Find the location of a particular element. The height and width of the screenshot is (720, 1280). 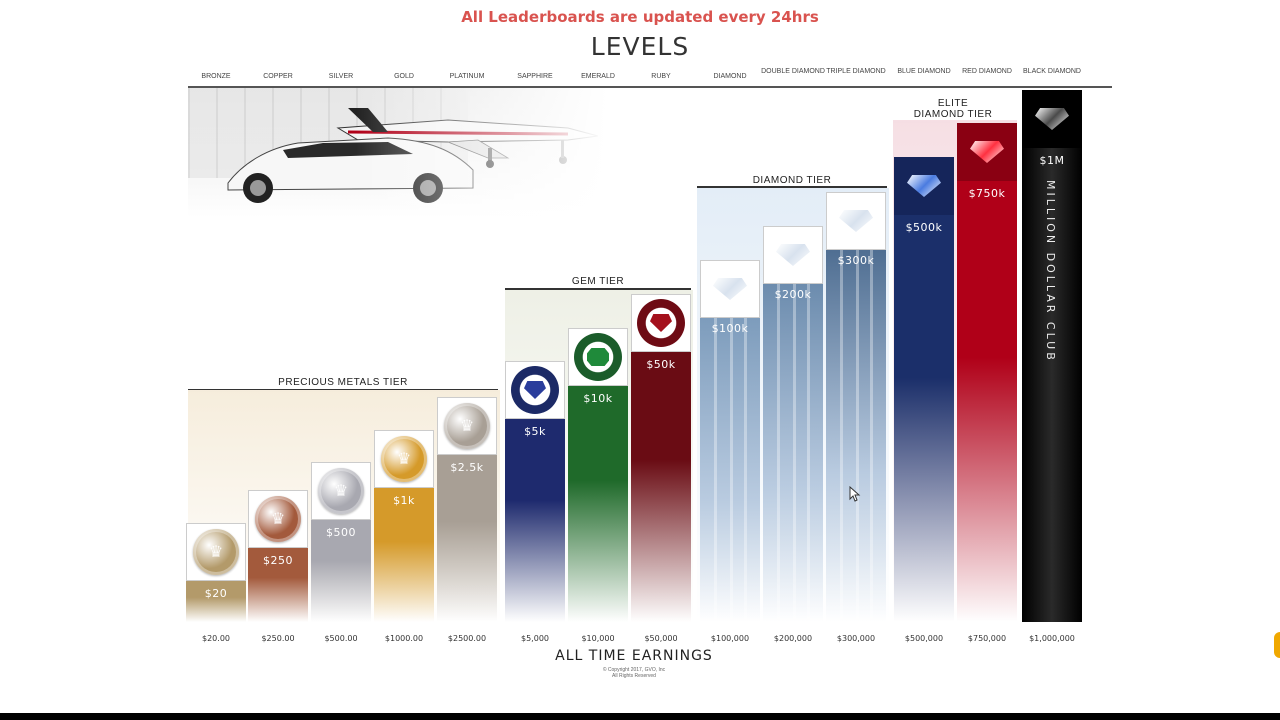

level-name-black-diamond: BLACK DIAMOND is located at coordinates (1052, 71).